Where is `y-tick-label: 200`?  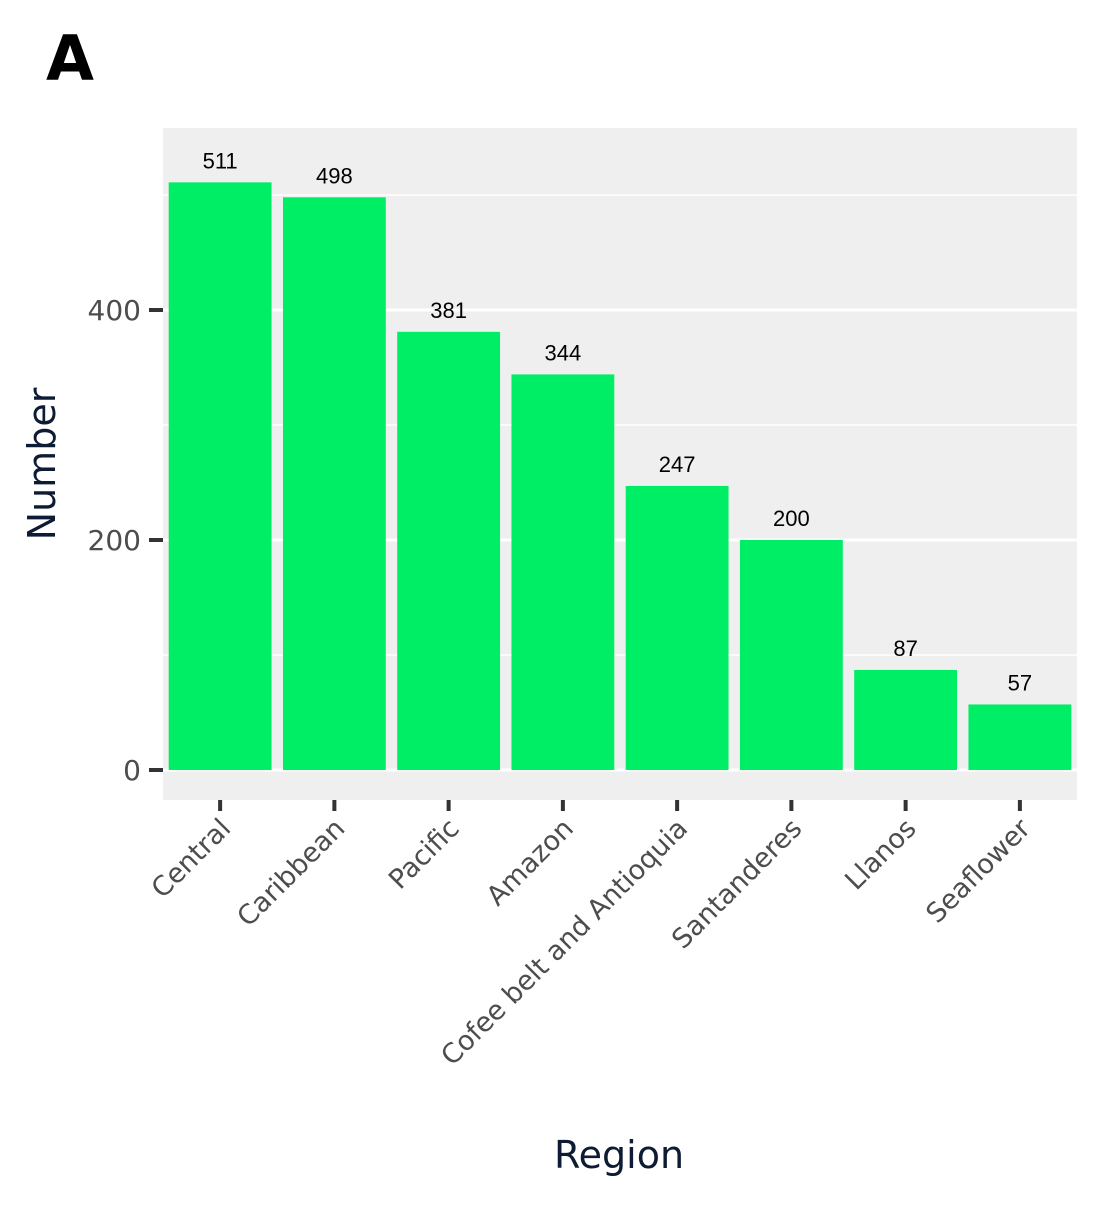
y-tick-label: 200 is located at coordinates (114, 540).